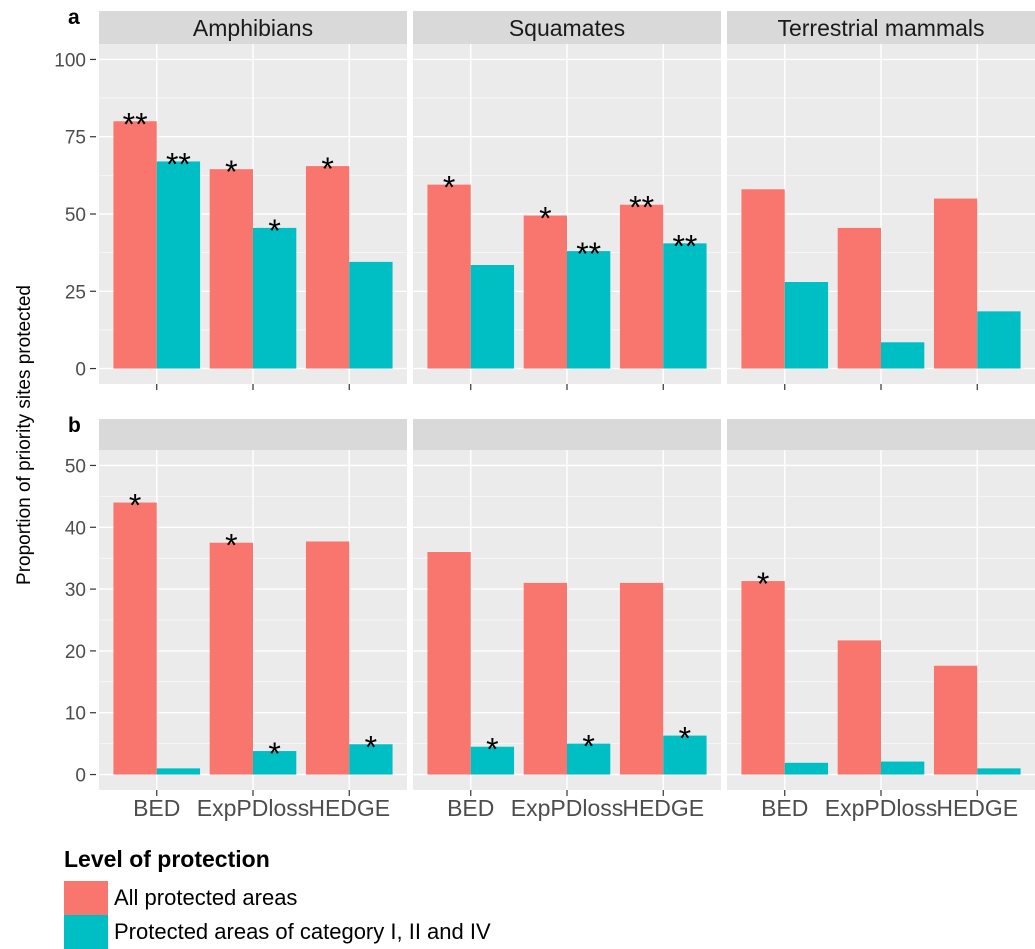 The image size is (1035, 949). What do you see at coordinates (70, 60) in the screenshot?
I see `y-tick-label: 100` at bounding box center [70, 60].